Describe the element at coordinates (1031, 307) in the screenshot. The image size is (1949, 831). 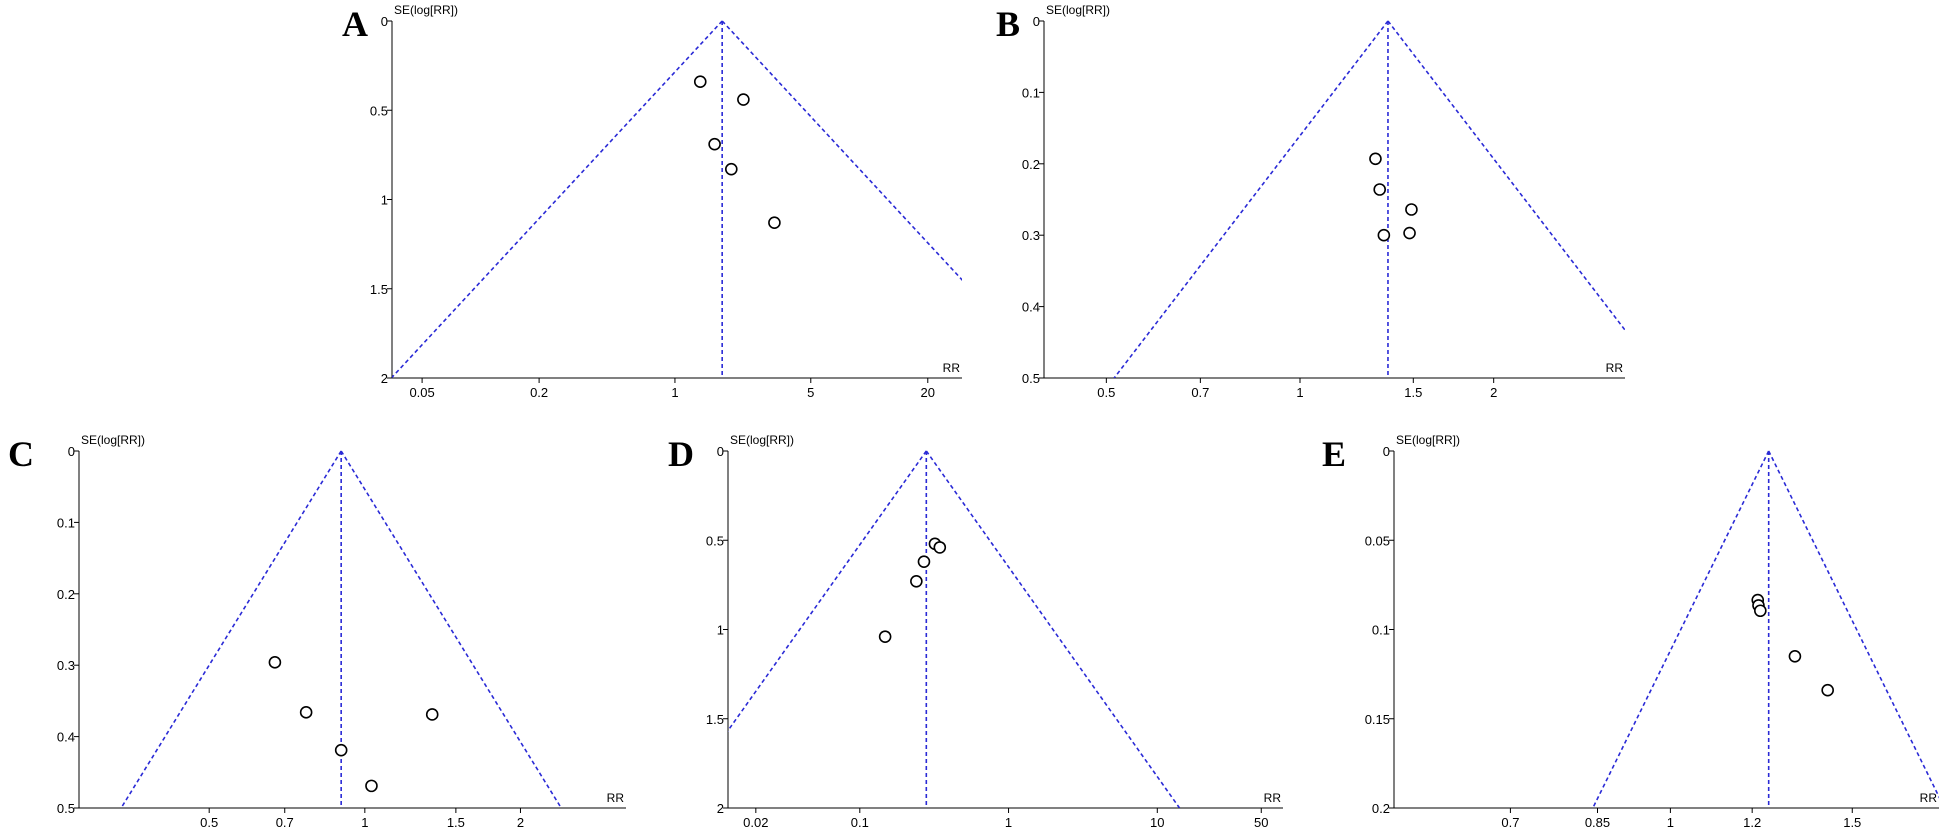
I see `y-tick-label: 0.4` at that location.